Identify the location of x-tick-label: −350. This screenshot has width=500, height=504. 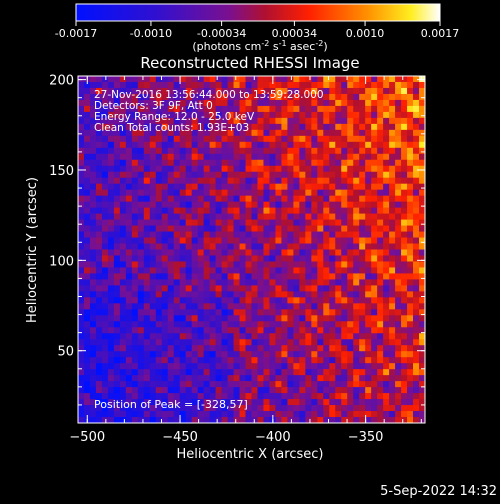
(366, 437).